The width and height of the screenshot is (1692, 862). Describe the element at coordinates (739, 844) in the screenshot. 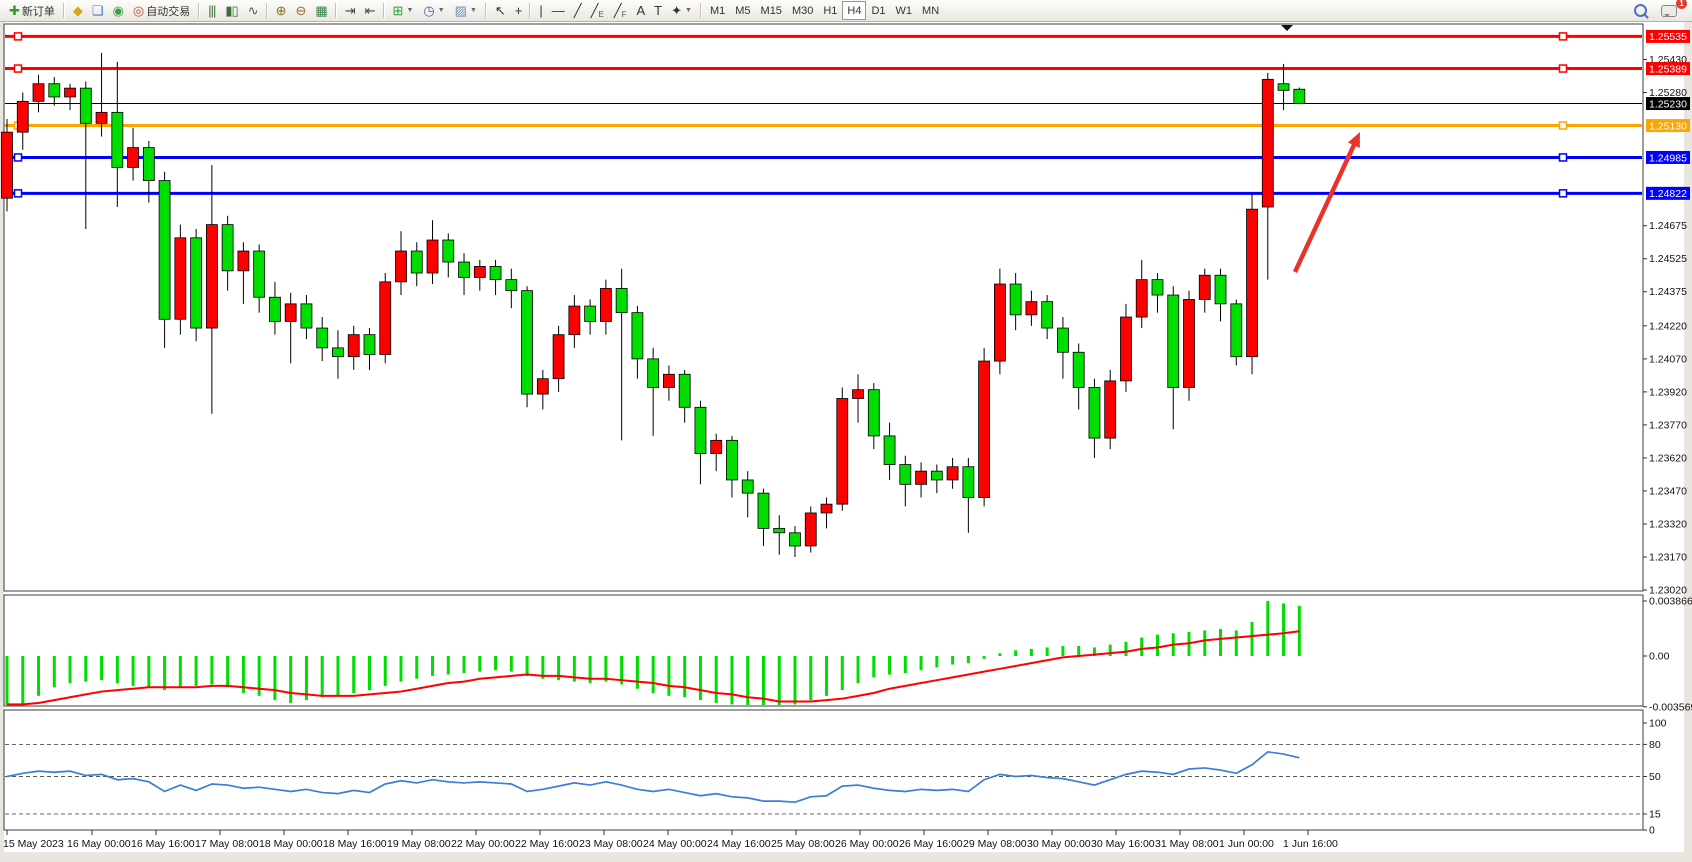

I see `time-axis-label: 24 May 16:00` at that location.